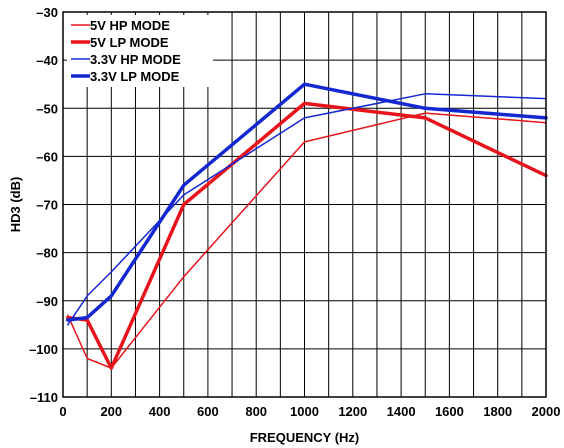  Describe the element at coordinates (135, 76) in the screenshot. I see `legend-label: 3.3V LP MODE` at that location.